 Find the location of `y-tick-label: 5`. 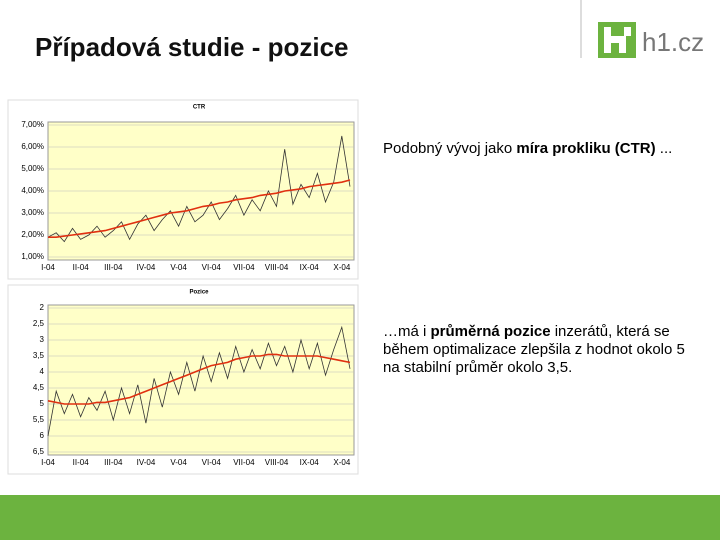

y-tick-label: 5 is located at coordinates (42, 403).